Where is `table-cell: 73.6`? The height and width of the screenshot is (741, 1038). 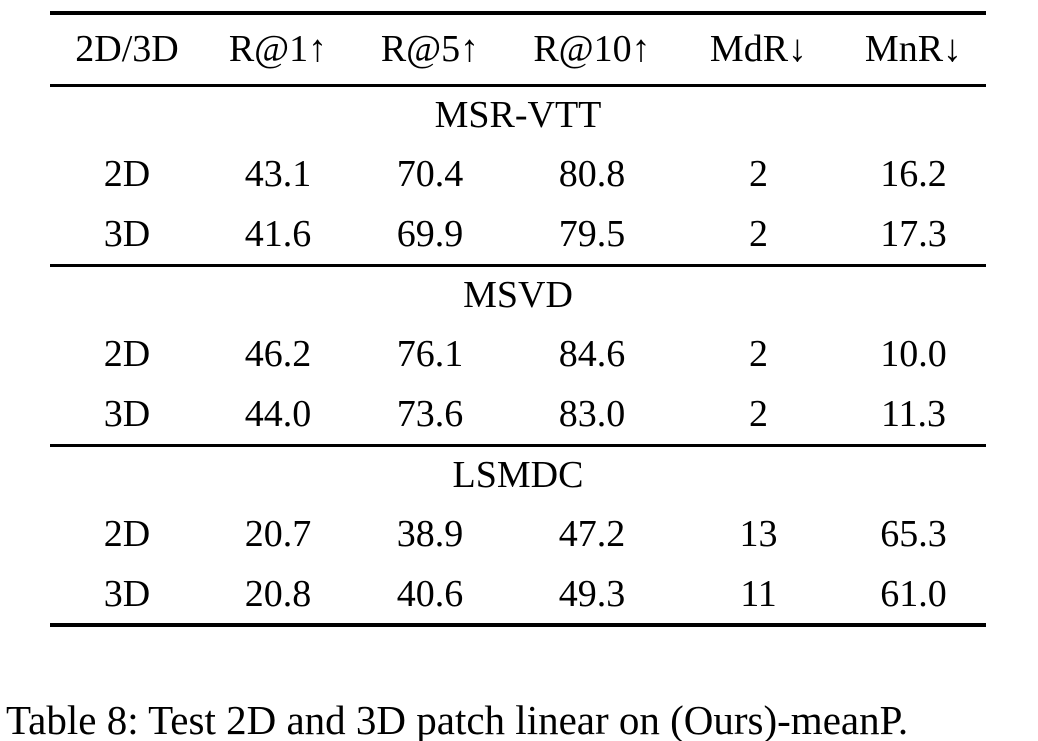 table-cell: 73.6 is located at coordinates (430, 413).